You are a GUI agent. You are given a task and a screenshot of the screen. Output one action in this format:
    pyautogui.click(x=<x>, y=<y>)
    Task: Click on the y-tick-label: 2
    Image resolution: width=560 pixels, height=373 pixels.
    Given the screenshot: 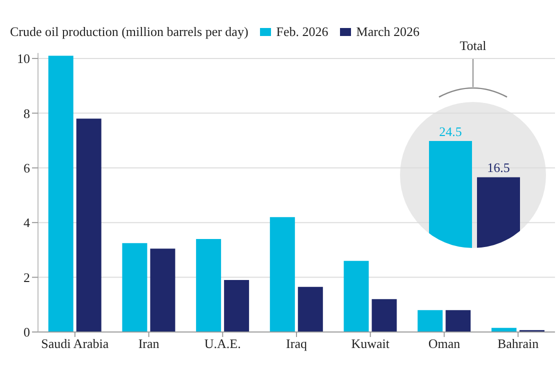 What is the action you would take?
    pyautogui.click(x=27, y=277)
    